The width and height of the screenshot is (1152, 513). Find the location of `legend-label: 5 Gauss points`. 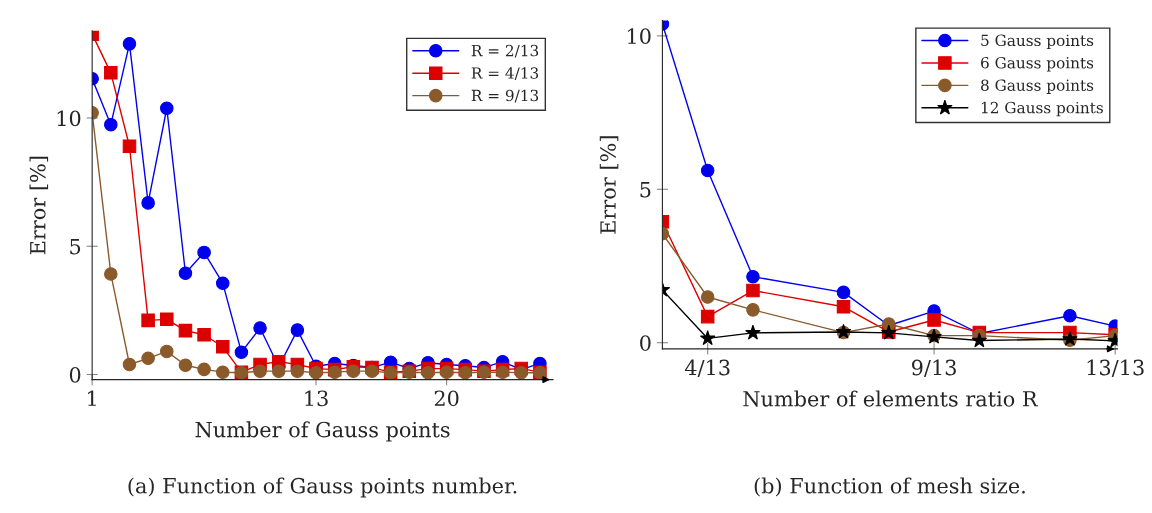

legend-label: 5 Gauss points is located at coordinates (1037, 42).